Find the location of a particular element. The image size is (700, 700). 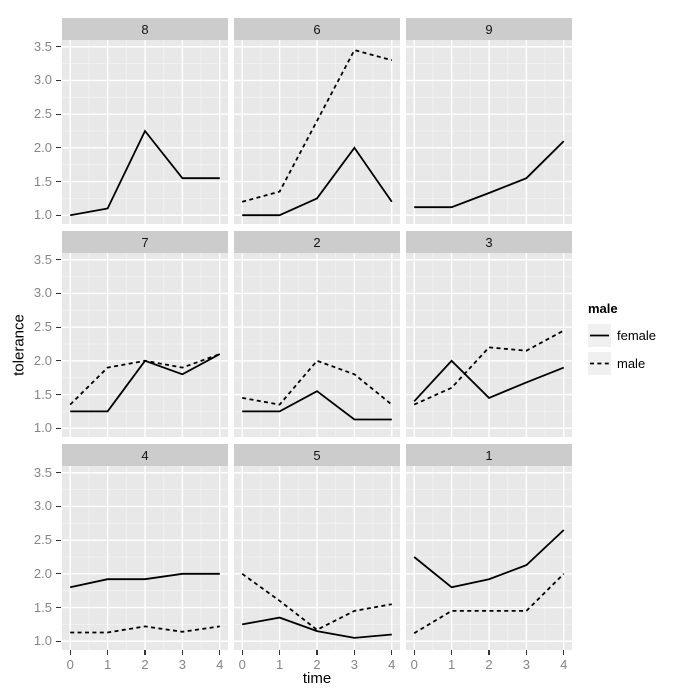

legend: male female male is located at coordinates (622, 340).